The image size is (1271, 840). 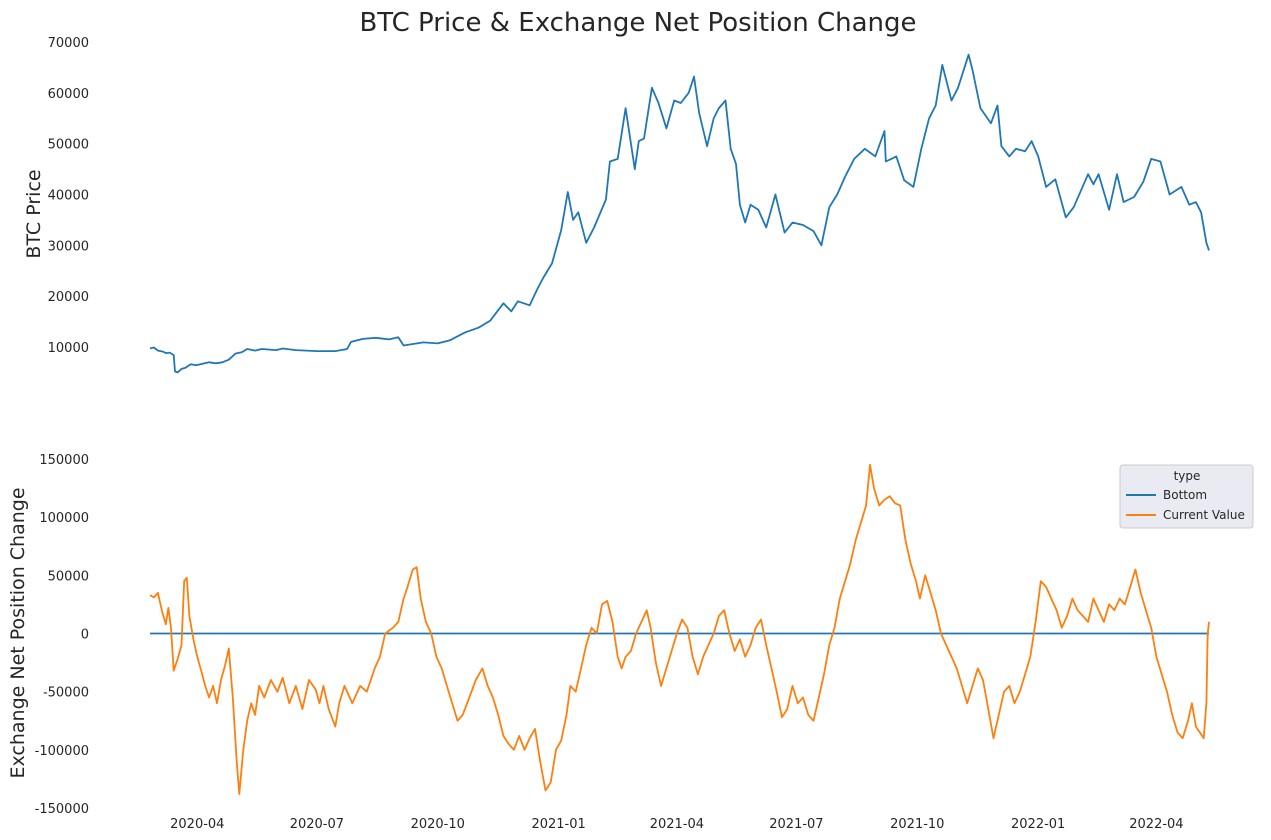 I want to click on top-y-ticks: 10000 20000 30000 40000 50000 60000 70000, so click(x=68, y=196).